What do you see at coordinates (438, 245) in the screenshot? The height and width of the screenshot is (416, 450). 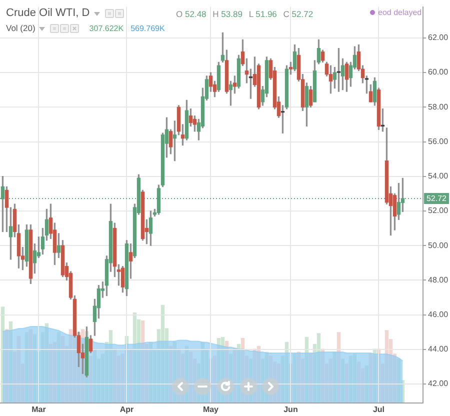 I see `y-tick-label: 50.00` at bounding box center [438, 245].